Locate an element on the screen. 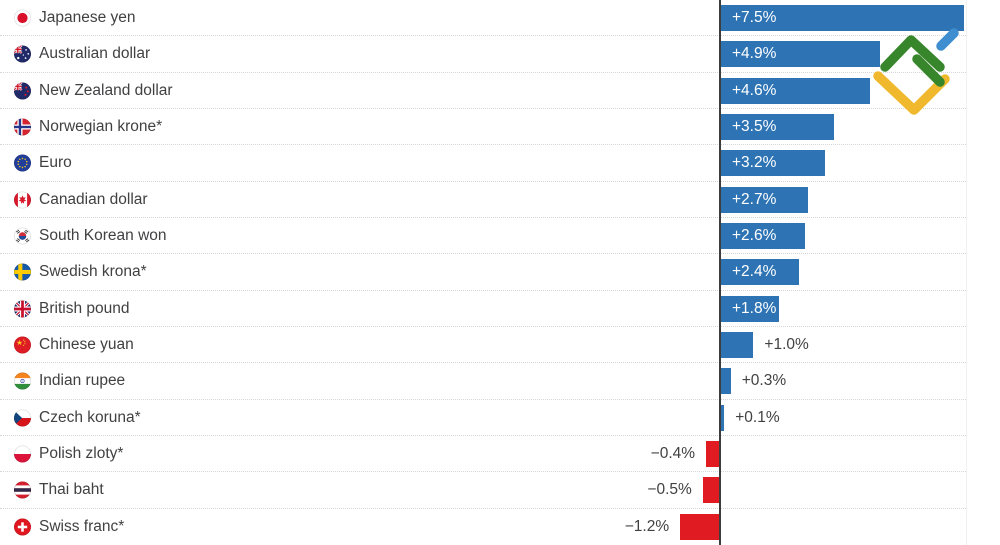 The height and width of the screenshot is (545, 1000). currency-row: Polish zloty* −0.4% is located at coordinates (500, 453).